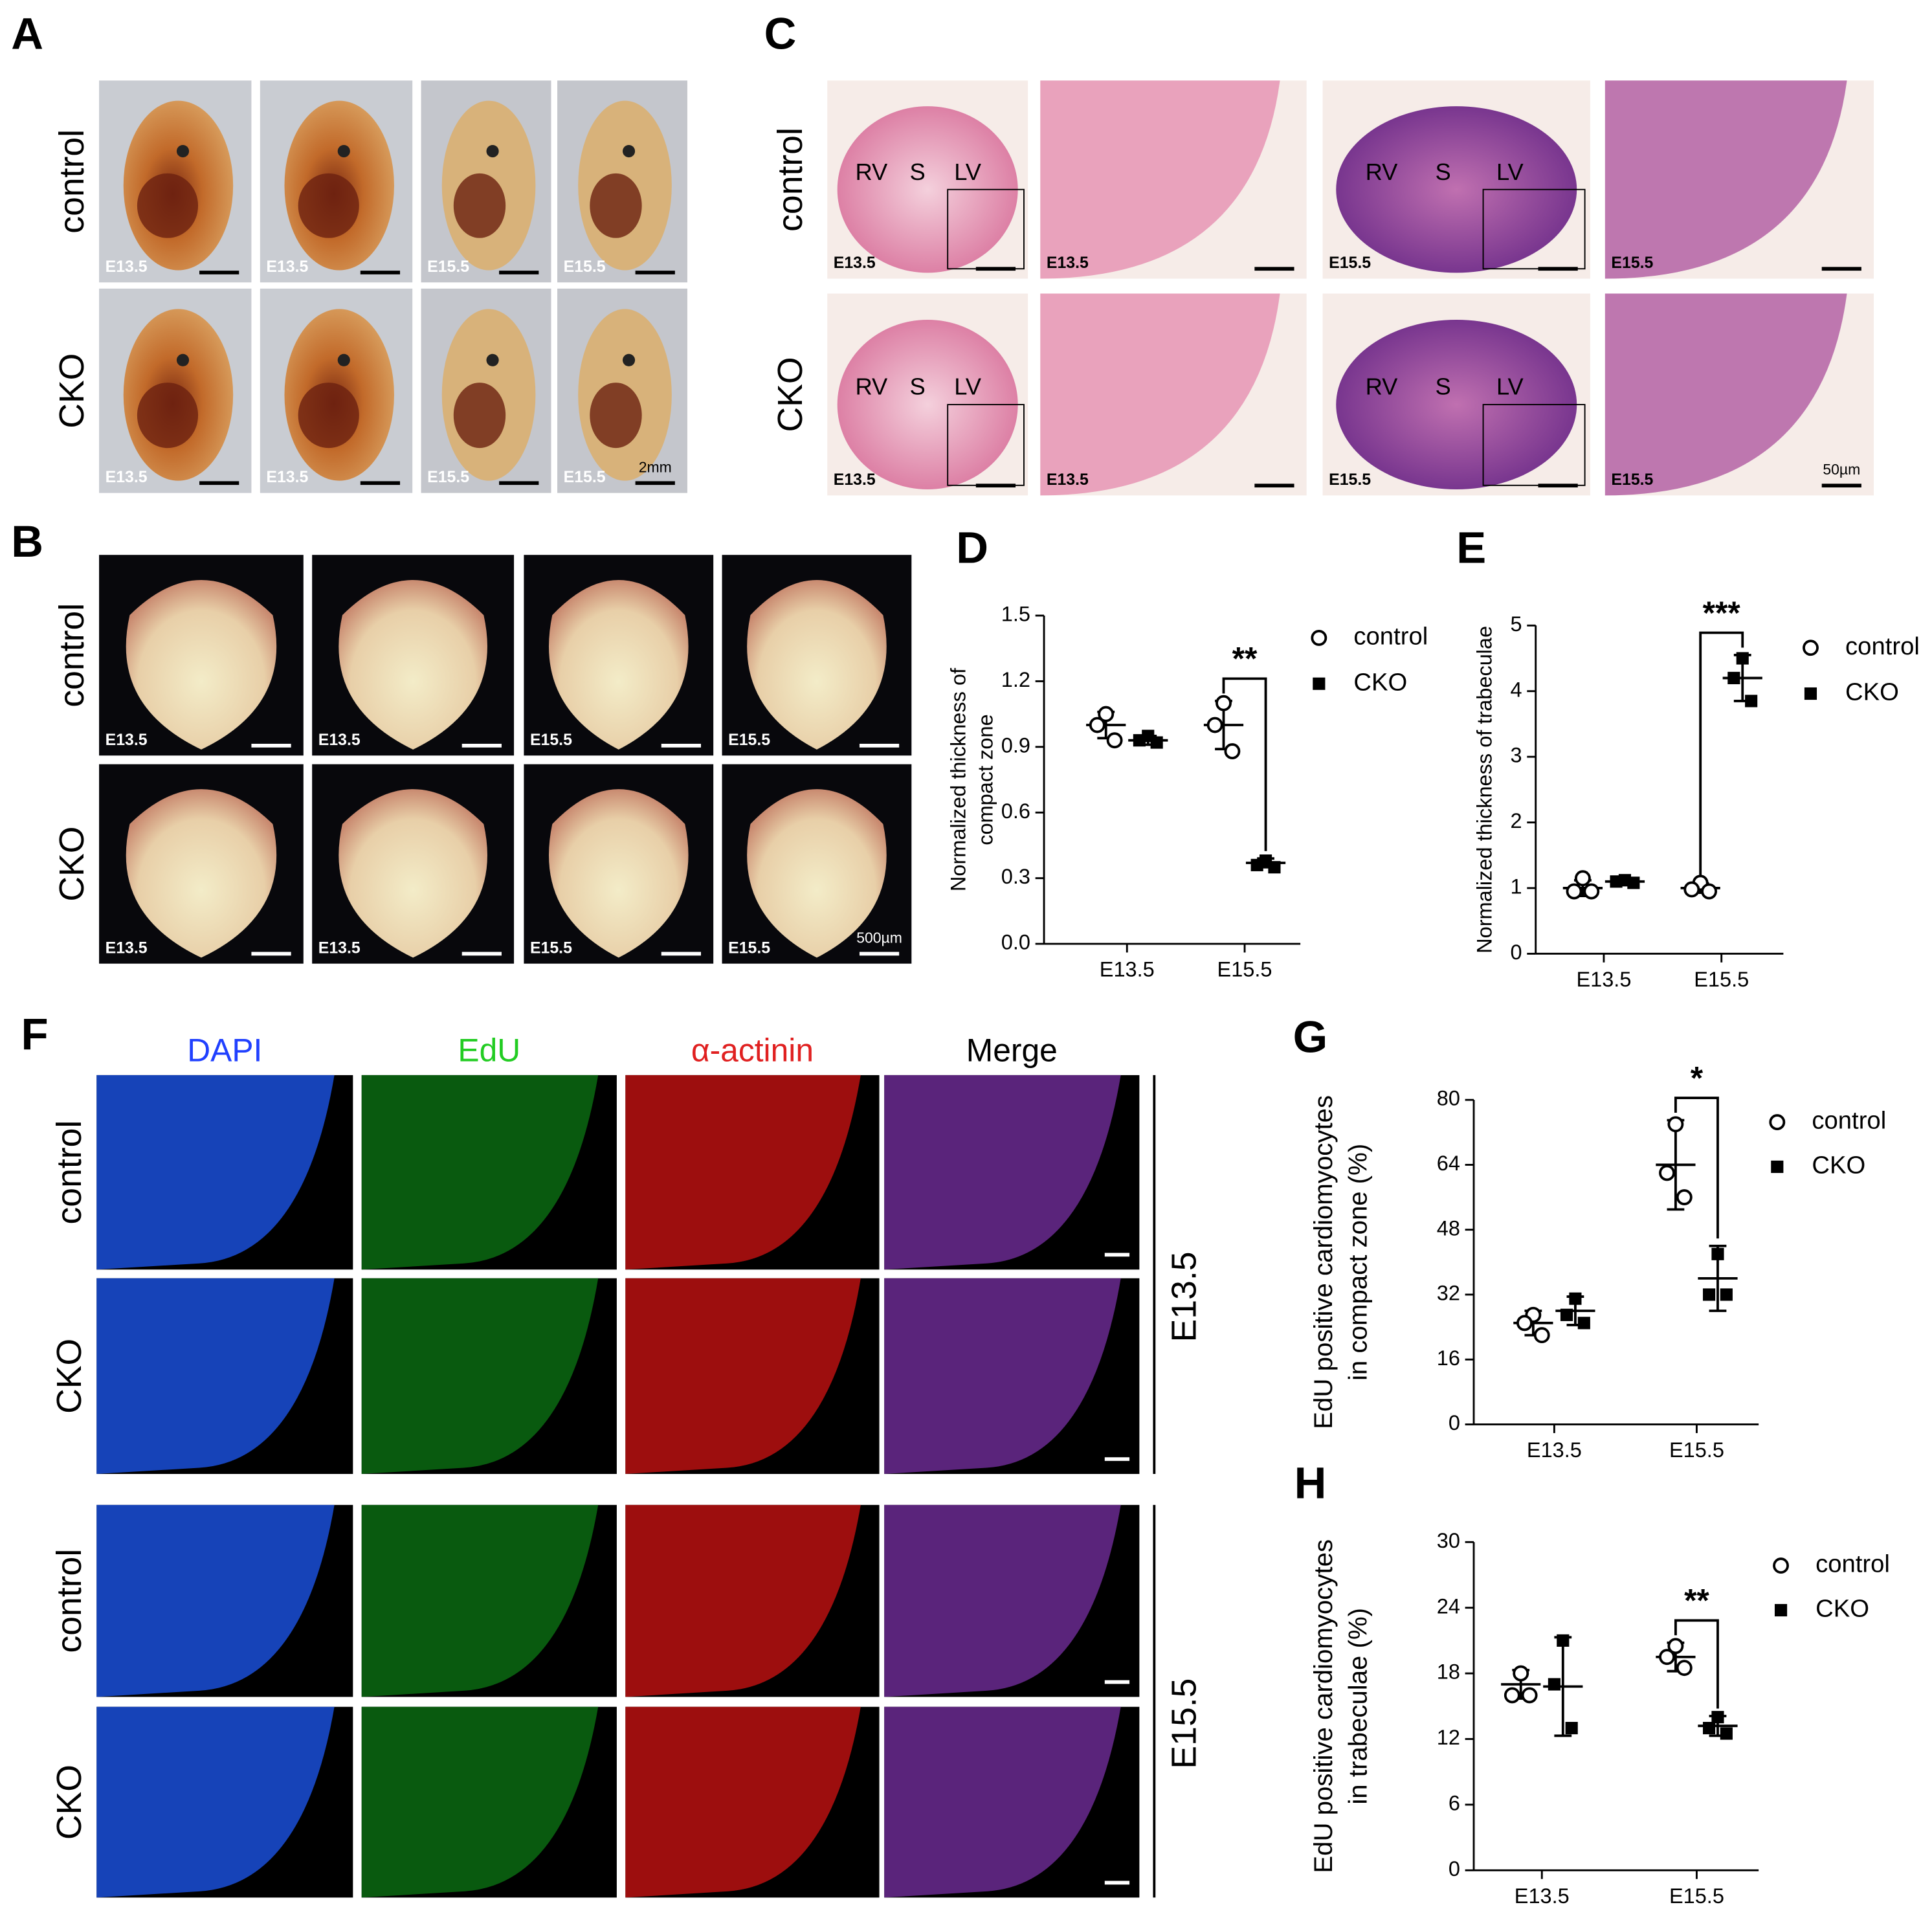  I want to click on y-tick-label: 0, so click(1516, 953).